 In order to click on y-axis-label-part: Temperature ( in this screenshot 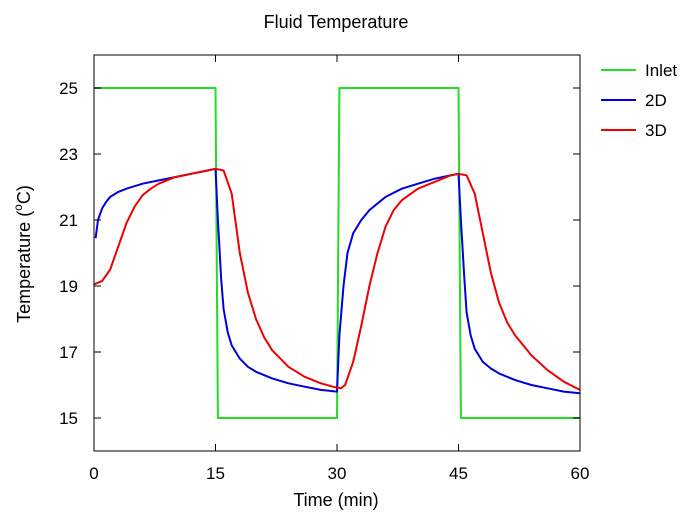, I will do `click(24, 267)`.